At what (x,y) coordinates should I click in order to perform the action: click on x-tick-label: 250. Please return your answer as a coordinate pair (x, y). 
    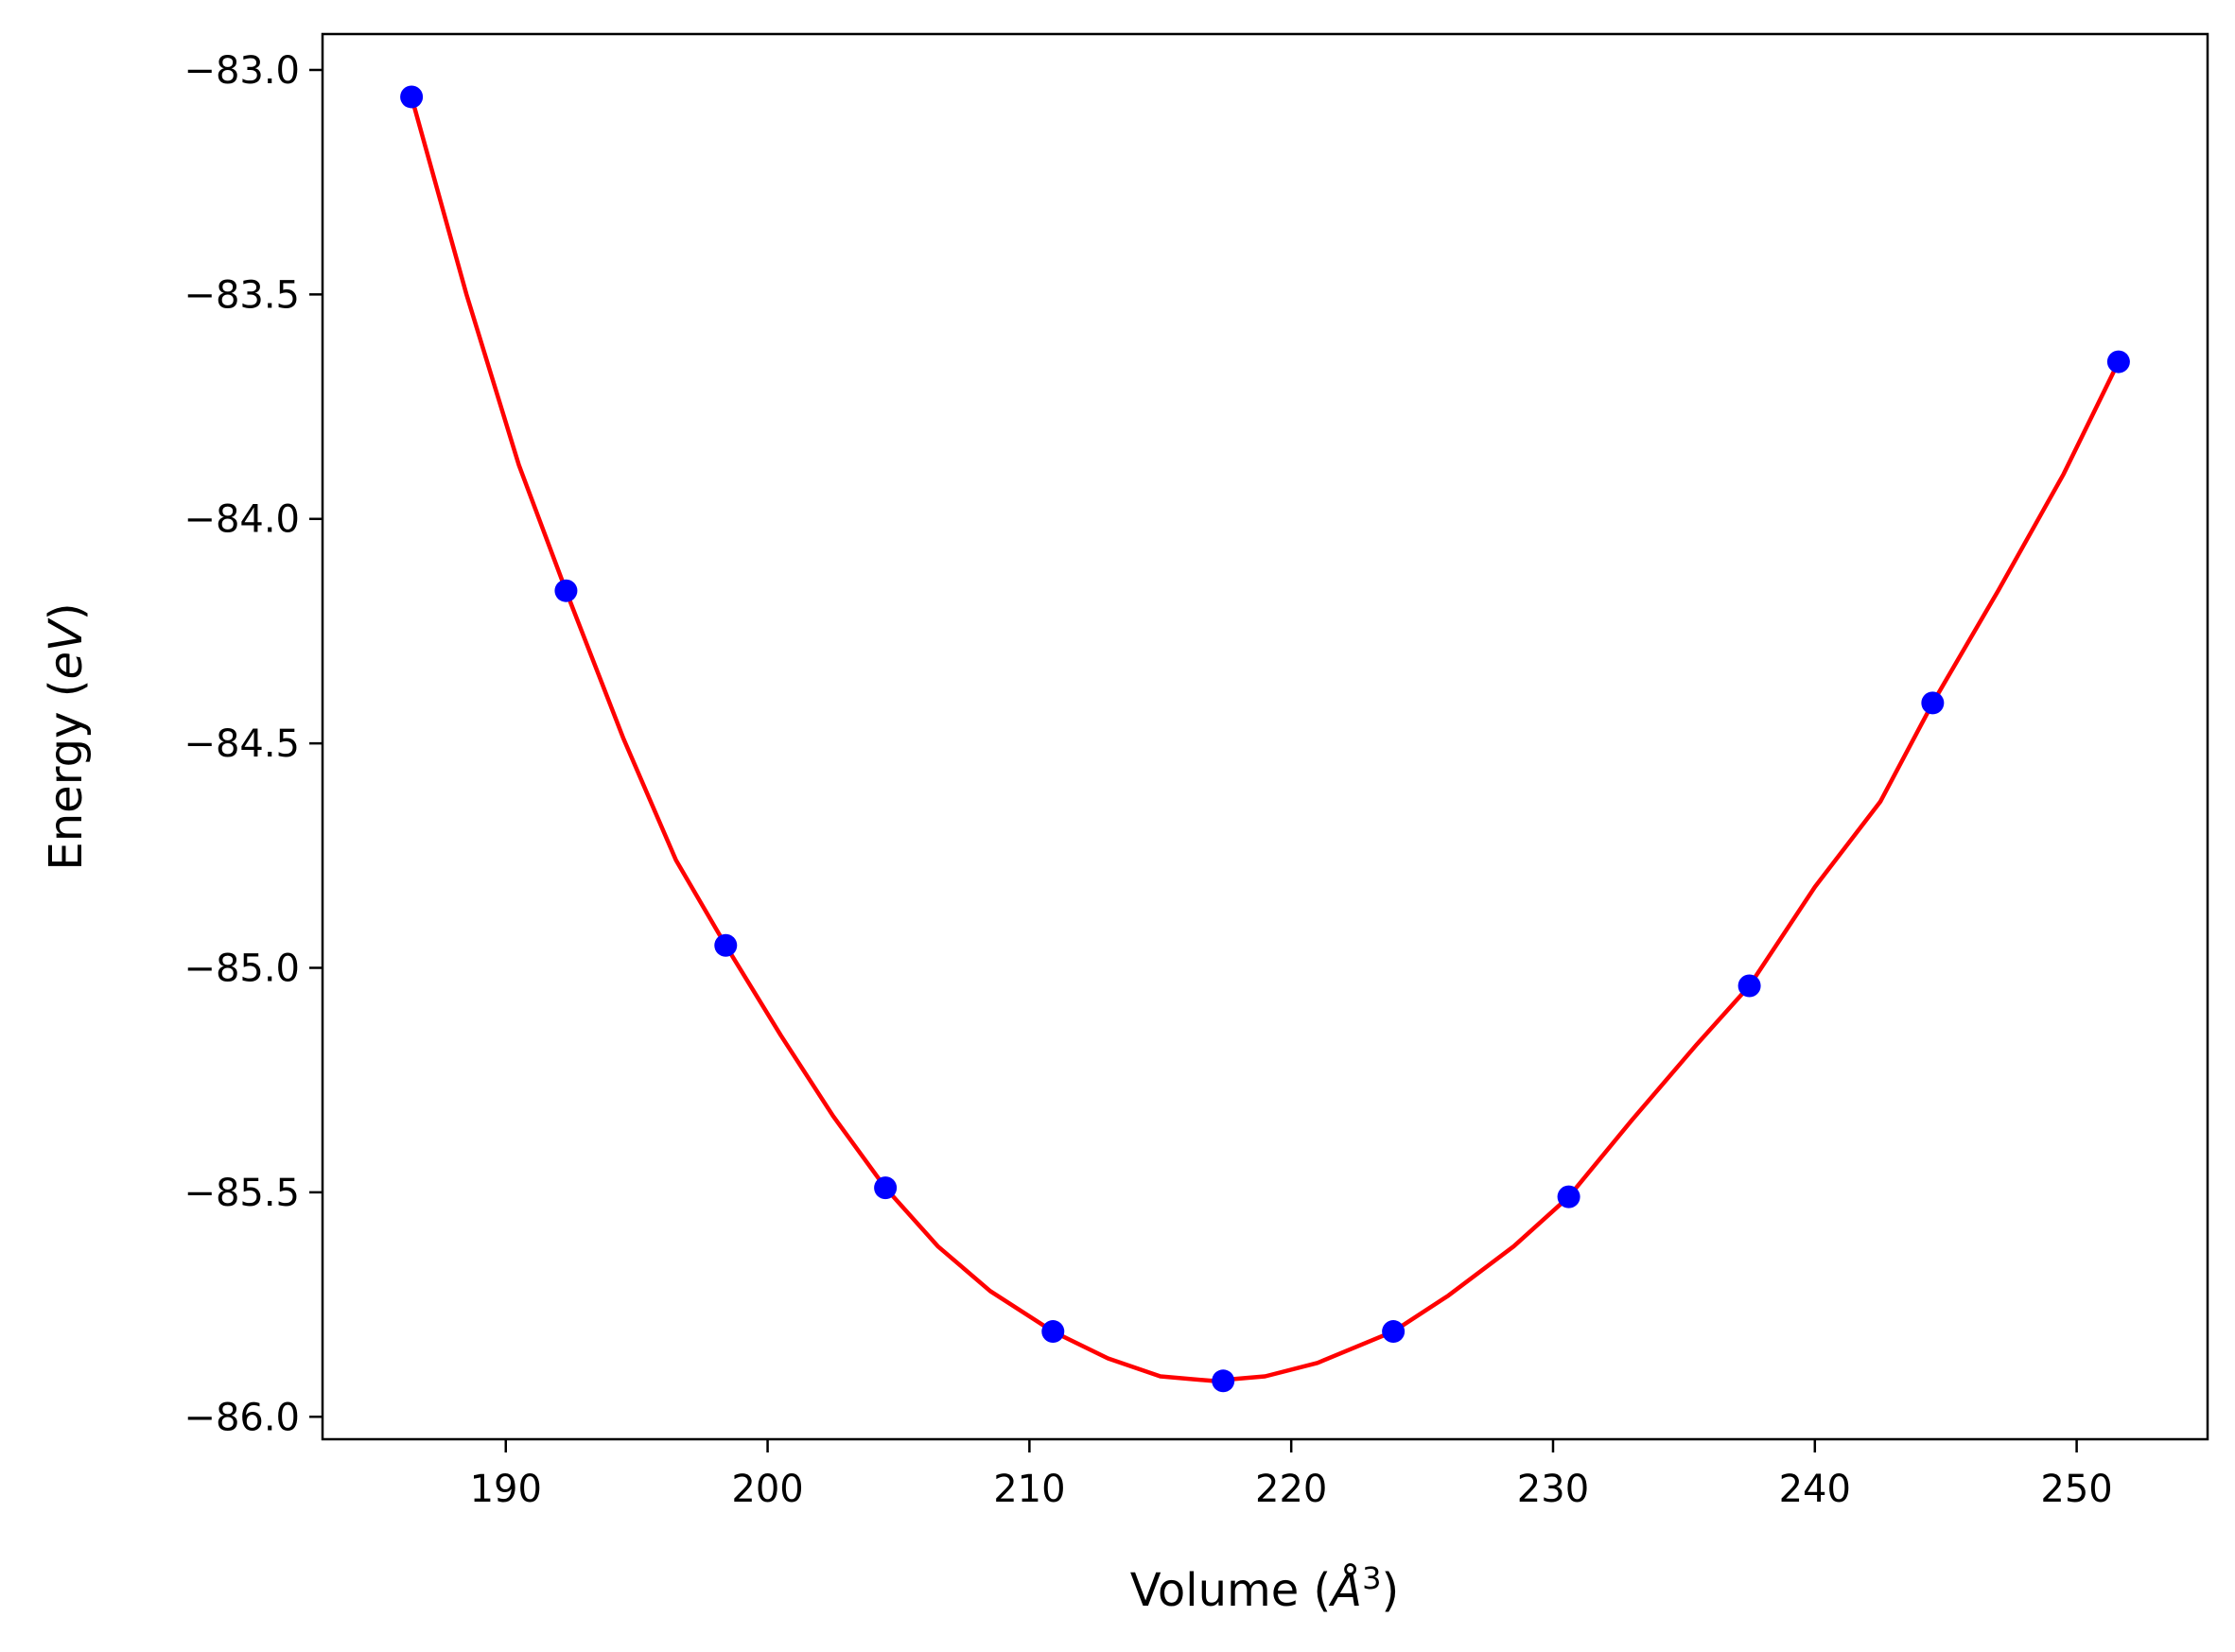
    Looking at the image, I should click on (2076, 1490).